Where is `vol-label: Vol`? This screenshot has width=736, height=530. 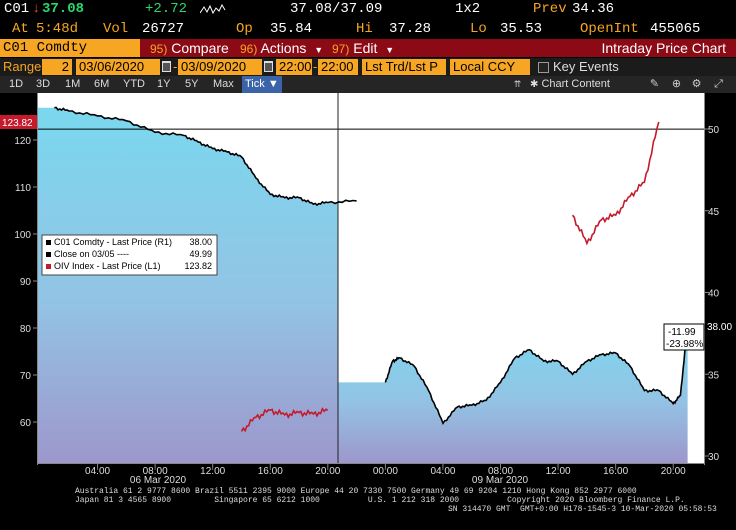
vol-label: Vol is located at coordinates (116, 29).